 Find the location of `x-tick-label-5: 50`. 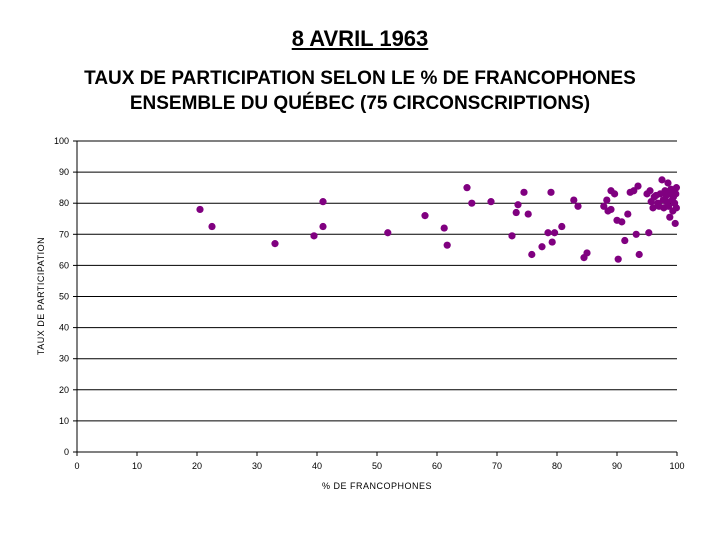

x-tick-label-5: 50 is located at coordinates (377, 466).